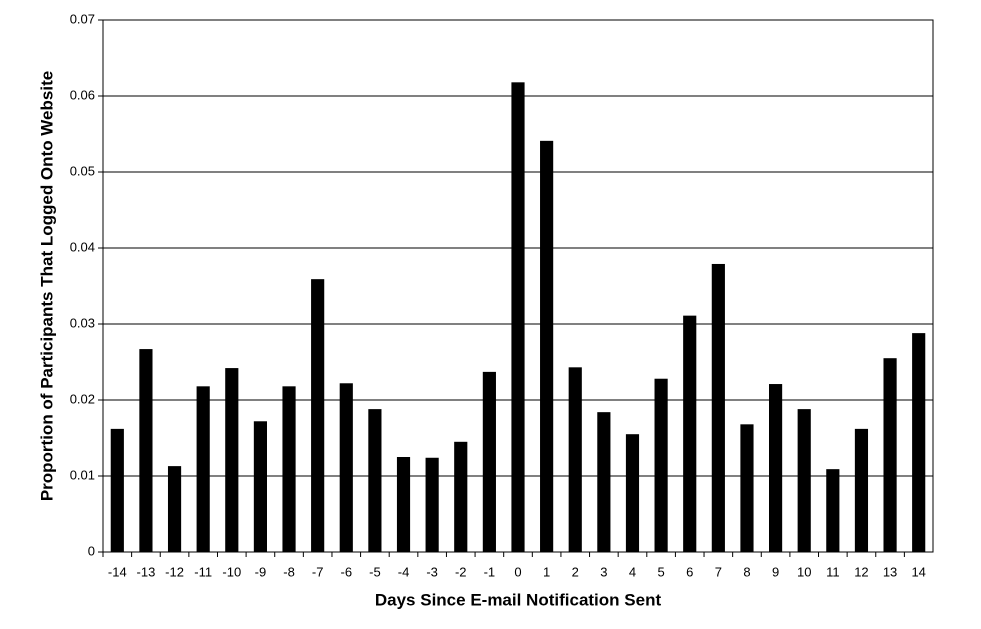 This screenshot has width=981, height=629. What do you see at coordinates (689, 571) in the screenshot?
I see `x-tick-label: 6` at bounding box center [689, 571].